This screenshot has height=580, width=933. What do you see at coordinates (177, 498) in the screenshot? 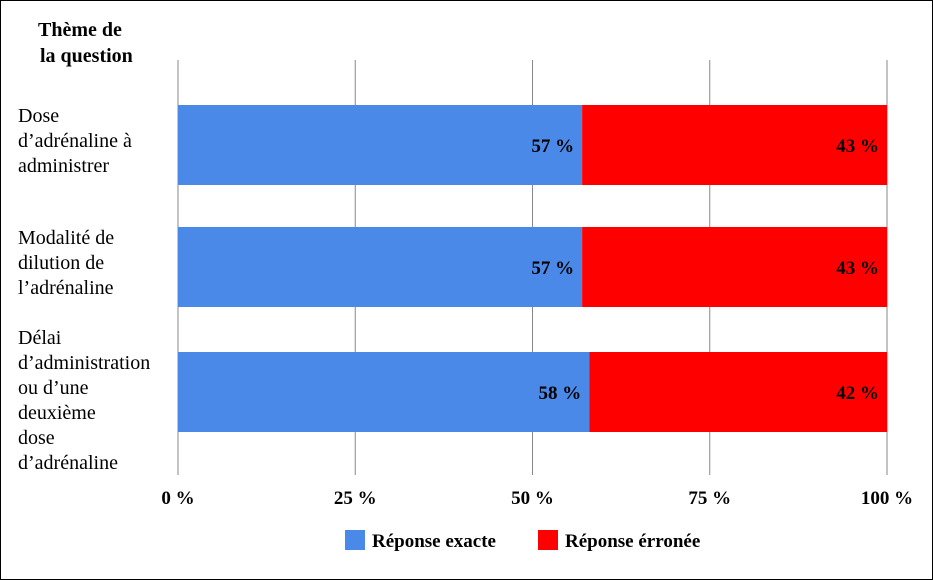
I see `x-tick-label: 0 %` at bounding box center [177, 498].